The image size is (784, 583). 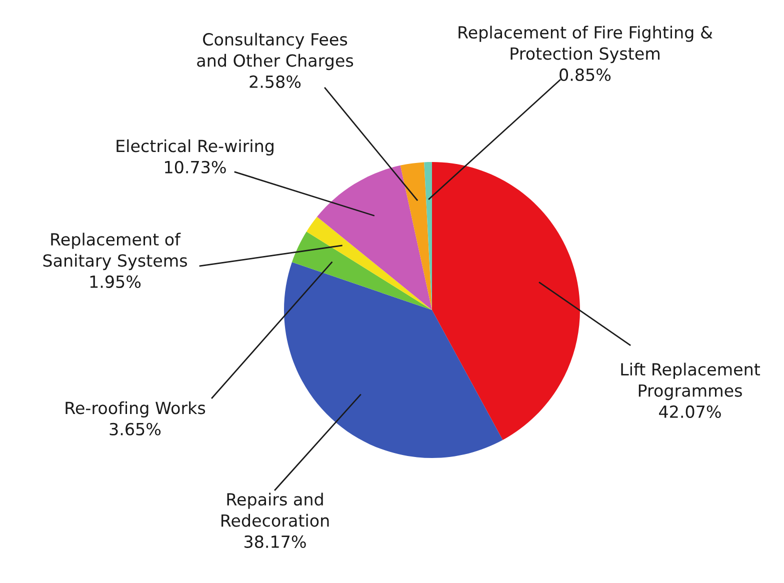 I want to click on slice-label: Repairs and Redecoration, so click(x=275, y=509).